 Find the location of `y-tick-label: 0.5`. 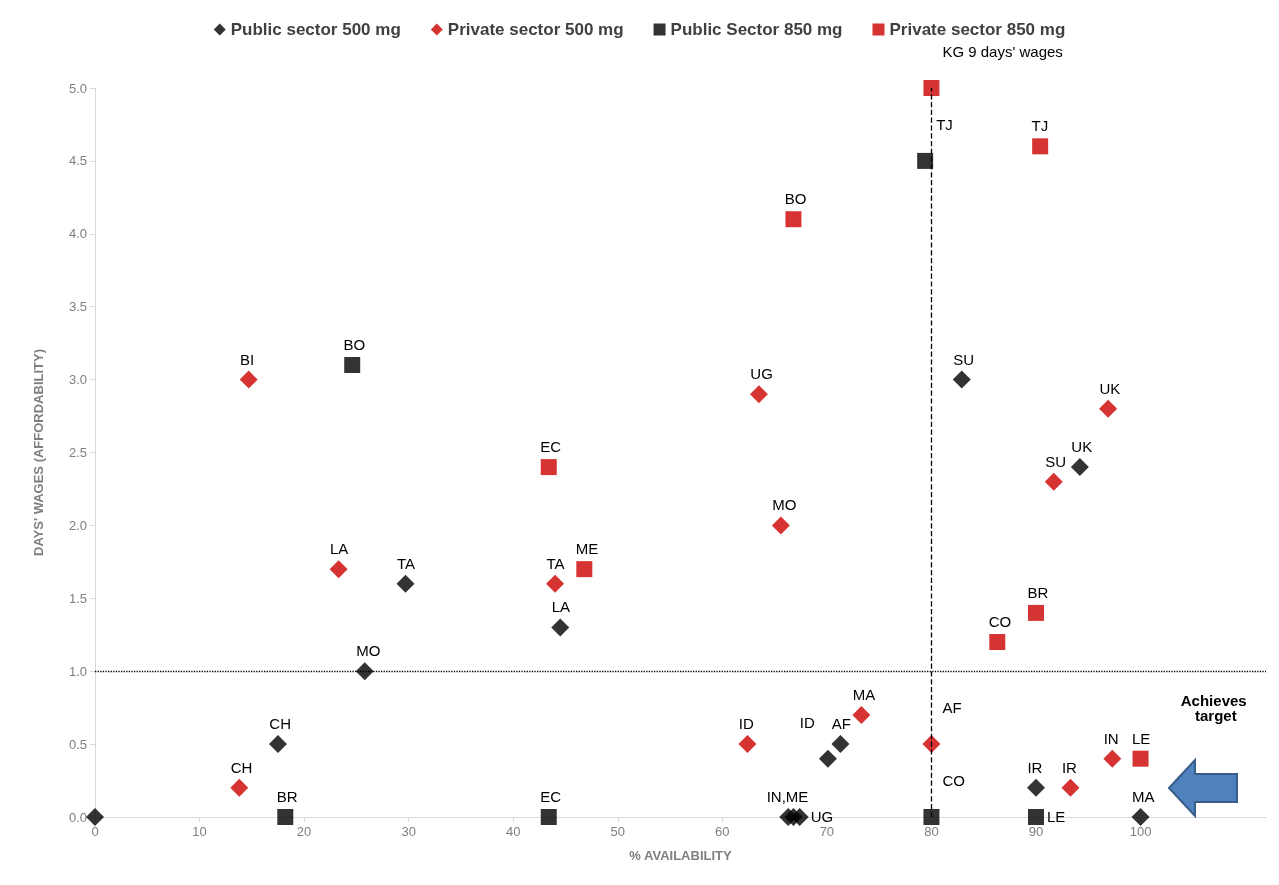

y-tick-label: 0.5 is located at coordinates (77, 744).